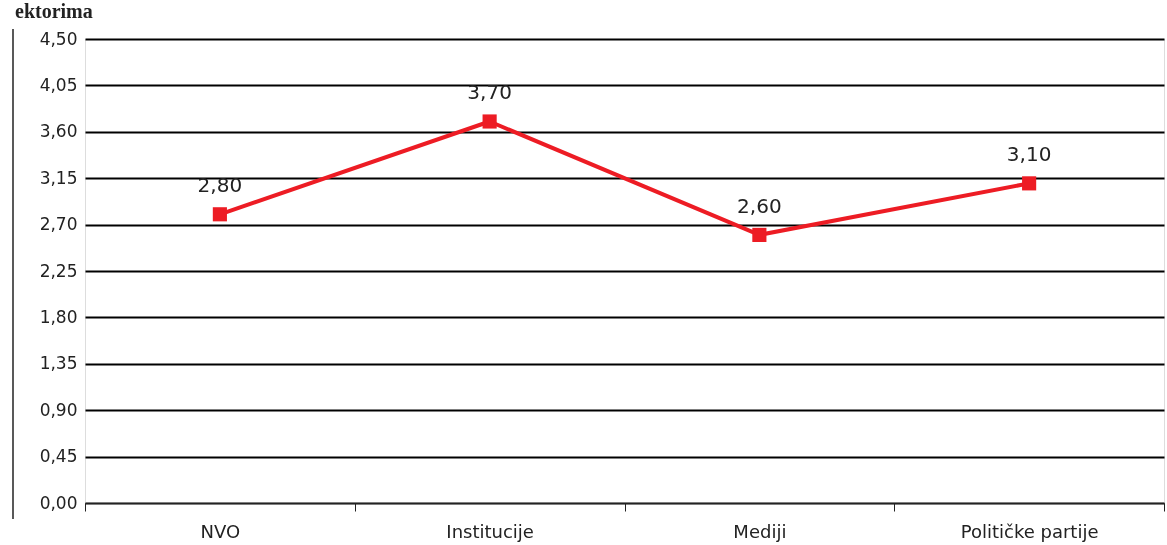 Image resolution: width=1167 pixels, height=545 pixels. What do you see at coordinates (54, 11) in the screenshot?
I see `chart-title: ektorima` at bounding box center [54, 11].